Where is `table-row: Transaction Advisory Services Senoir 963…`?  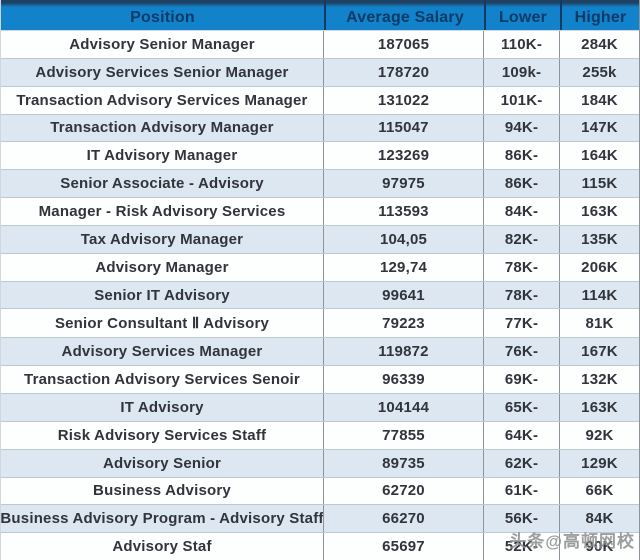 table-row: Transaction Advisory Services Senoir 963… is located at coordinates (320, 380).